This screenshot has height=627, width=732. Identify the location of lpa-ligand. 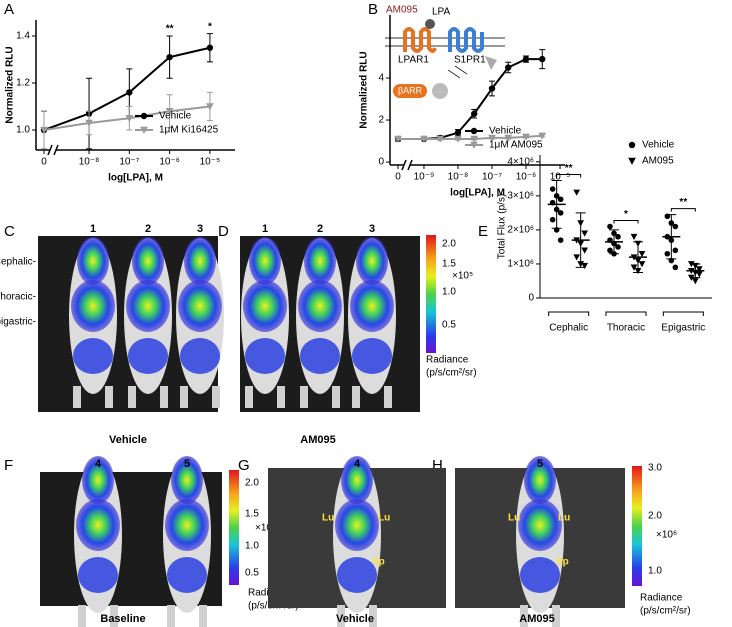
(430, 24).